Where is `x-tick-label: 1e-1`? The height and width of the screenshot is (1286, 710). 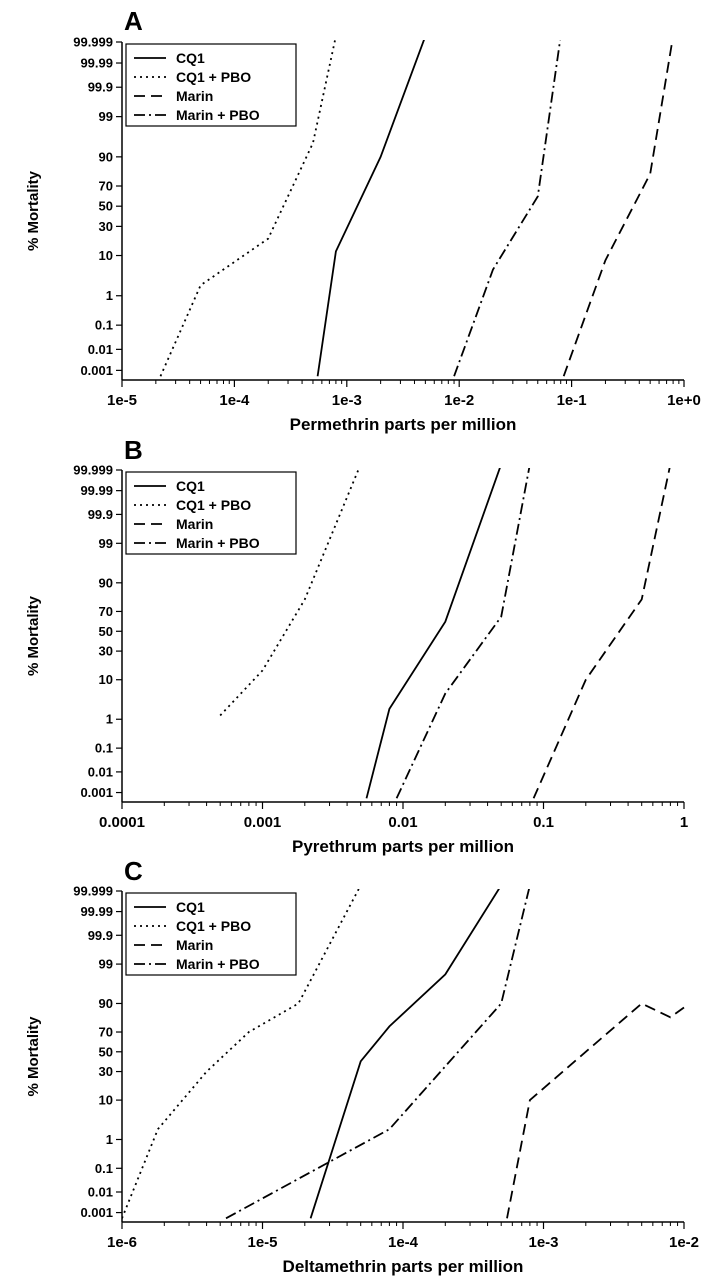 x-tick-label: 1e-1 is located at coordinates (572, 400).